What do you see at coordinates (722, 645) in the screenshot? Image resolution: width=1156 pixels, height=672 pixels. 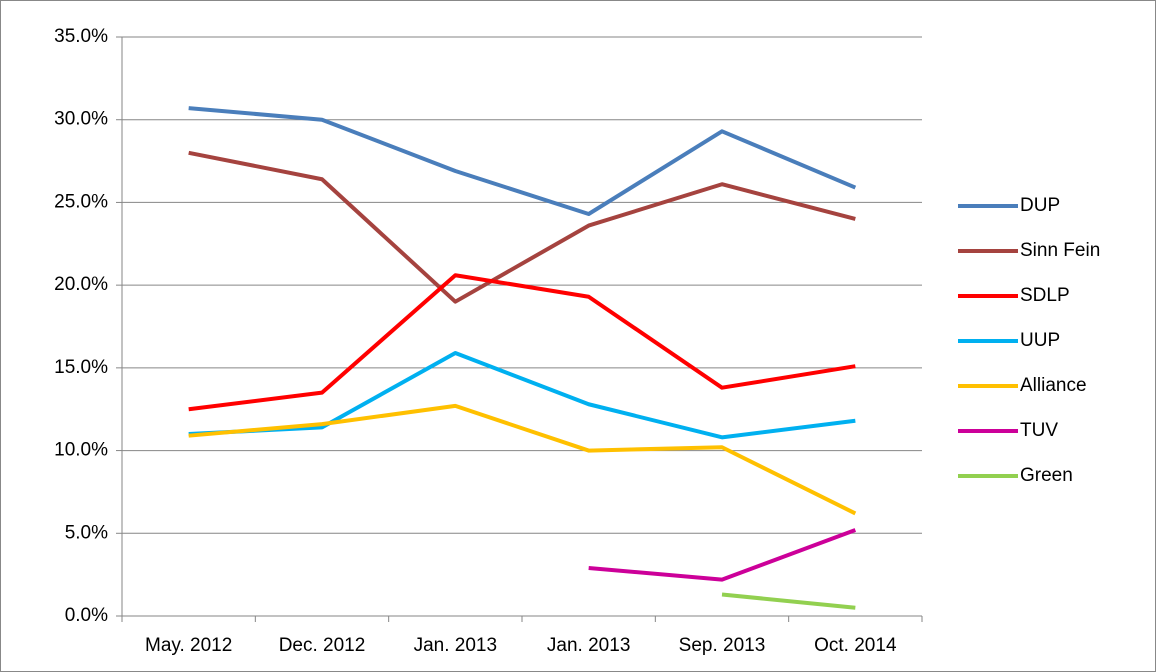 I see `x-tick-label: Sep. 2013` at bounding box center [722, 645].